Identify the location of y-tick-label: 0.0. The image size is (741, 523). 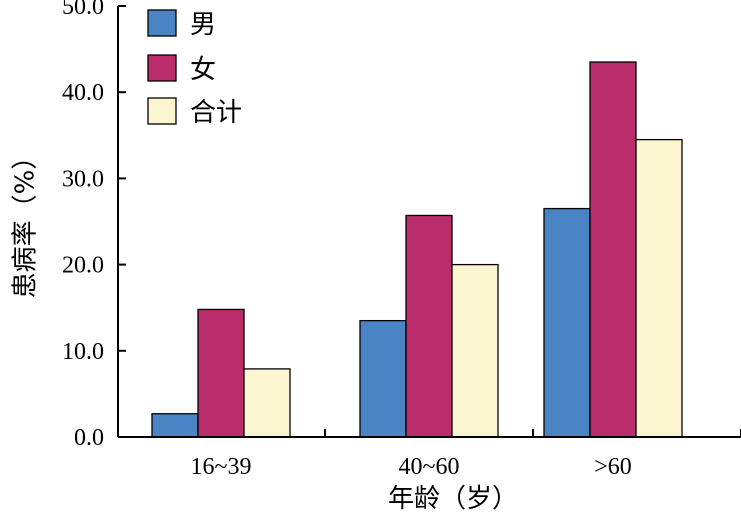
(89, 438).